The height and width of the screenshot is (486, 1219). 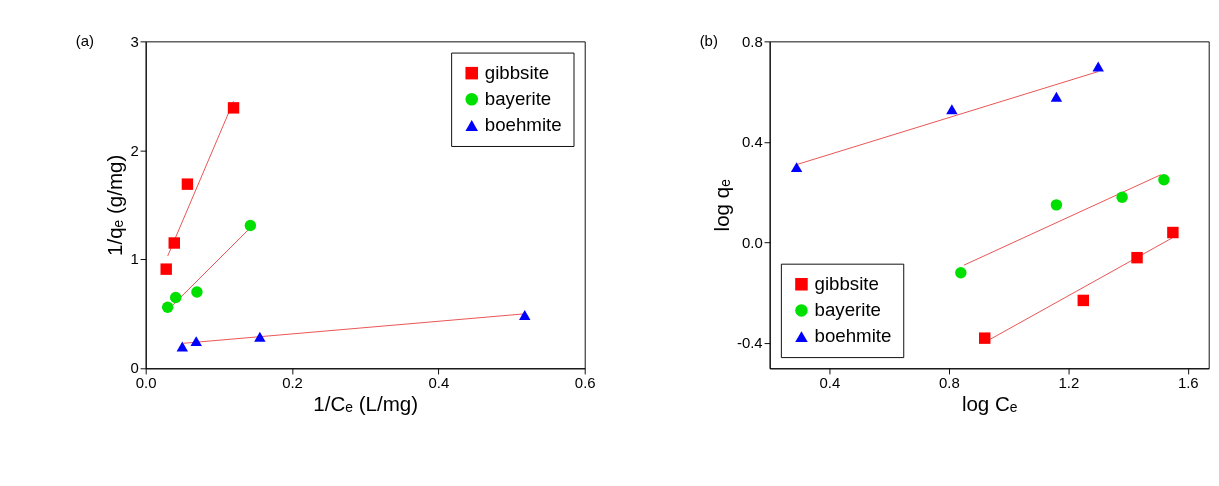 What do you see at coordinates (134, 150) in the screenshot?
I see `y-tick-label: 2` at bounding box center [134, 150].